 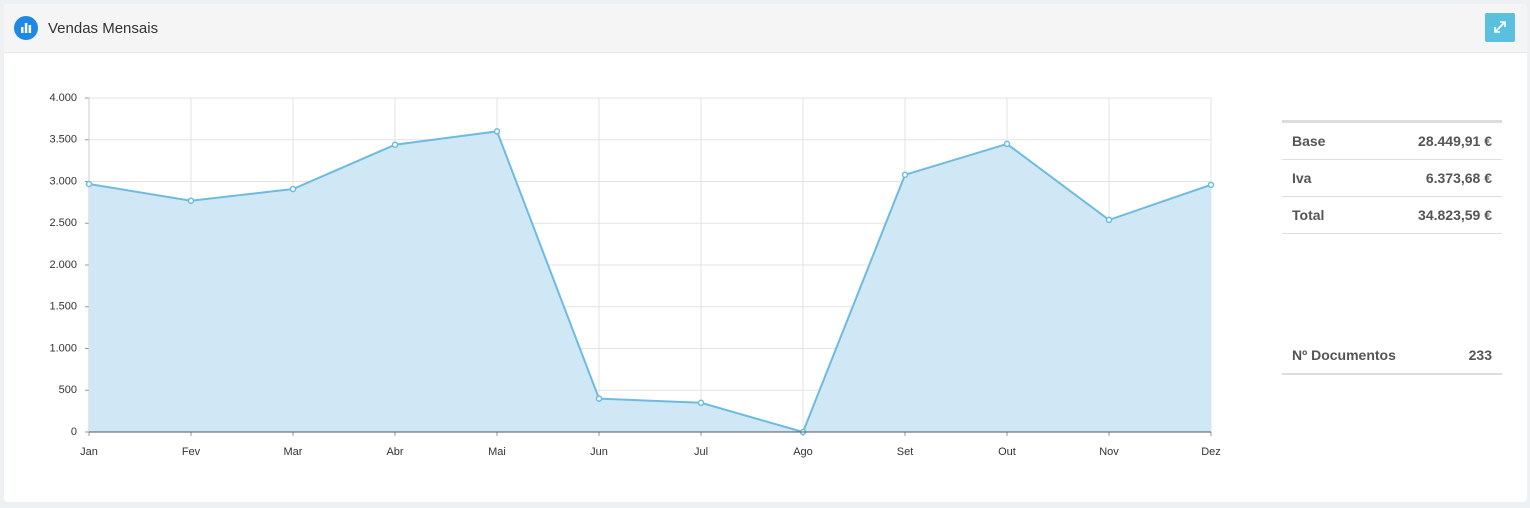 I want to click on expand-glyph, so click(x=1500, y=27).